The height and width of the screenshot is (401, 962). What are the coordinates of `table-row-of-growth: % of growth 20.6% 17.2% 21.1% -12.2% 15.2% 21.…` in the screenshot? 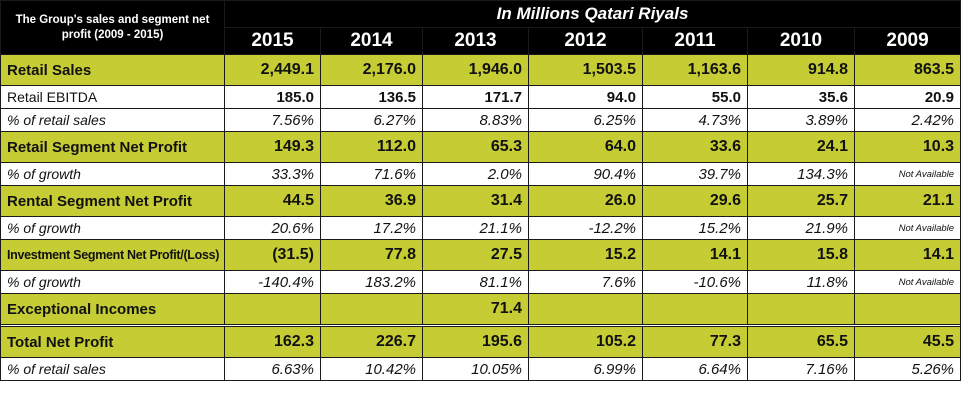 It's located at (481, 228).